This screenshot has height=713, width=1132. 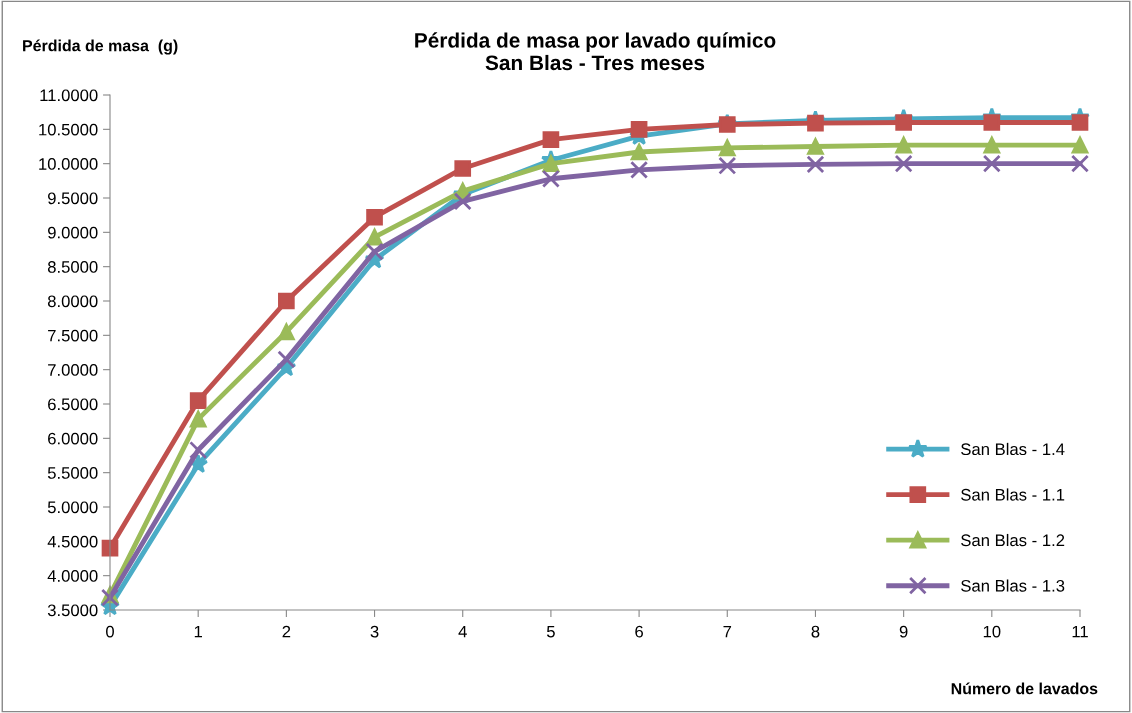 What do you see at coordinates (100, 47) in the screenshot?
I see `y-axis-title: Pérdida de masa (g)` at bounding box center [100, 47].